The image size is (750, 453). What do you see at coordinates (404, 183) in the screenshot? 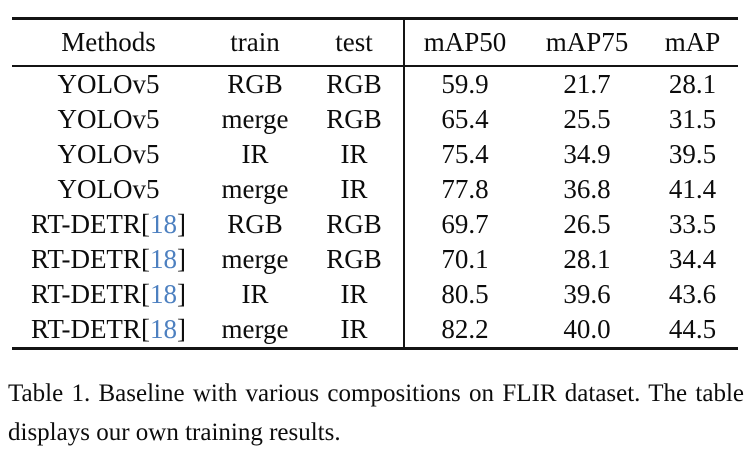
I see `column-divider-rule` at bounding box center [404, 183].